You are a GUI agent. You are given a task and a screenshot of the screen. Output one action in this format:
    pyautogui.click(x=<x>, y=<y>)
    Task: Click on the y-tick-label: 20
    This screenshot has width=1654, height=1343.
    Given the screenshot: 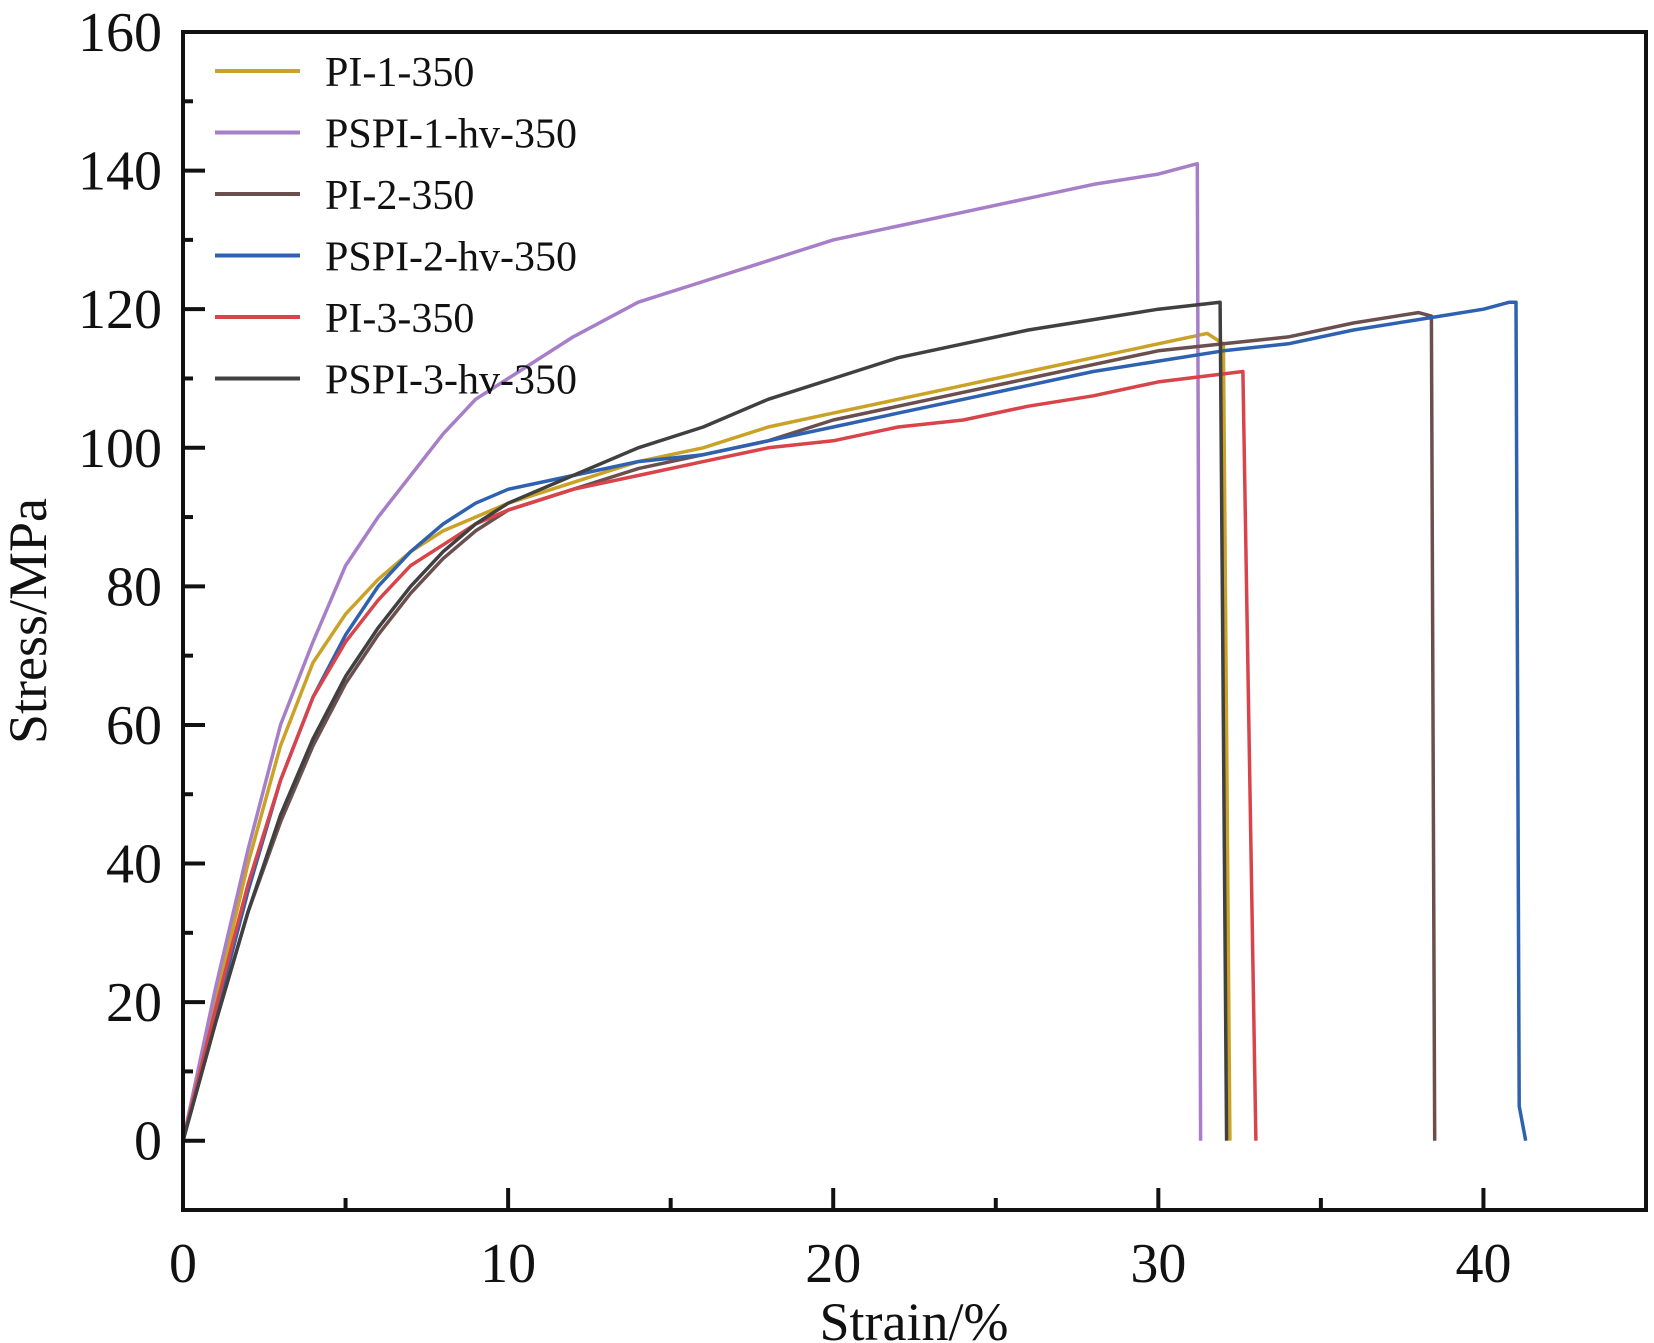 What is the action you would take?
    pyautogui.click(x=134, y=1003)
    